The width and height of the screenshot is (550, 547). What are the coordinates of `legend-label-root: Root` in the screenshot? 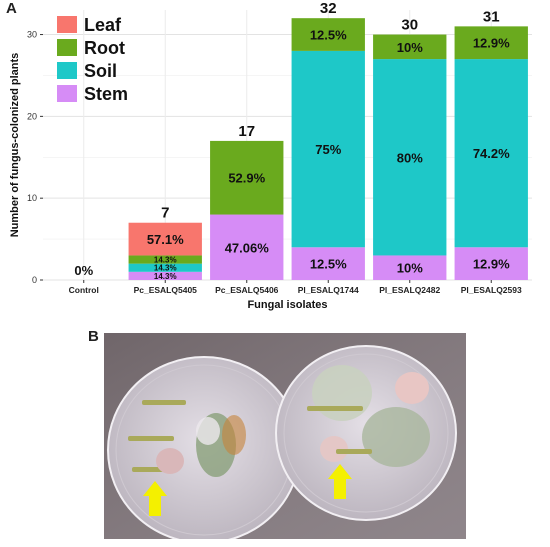 It's located at (104, 48).